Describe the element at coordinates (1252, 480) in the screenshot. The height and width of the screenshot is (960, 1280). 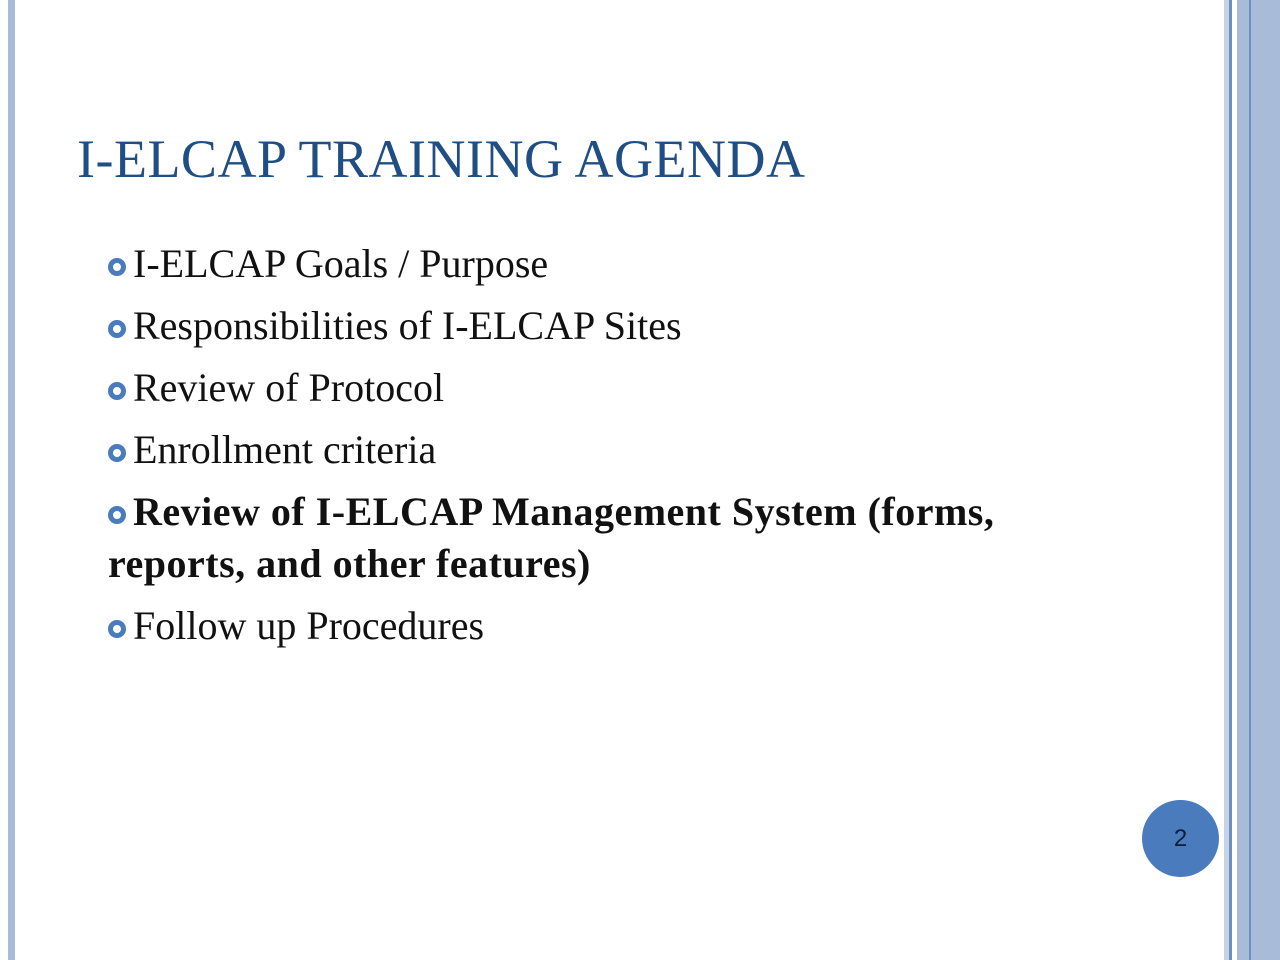
I see `right-border-stripes` at that location.